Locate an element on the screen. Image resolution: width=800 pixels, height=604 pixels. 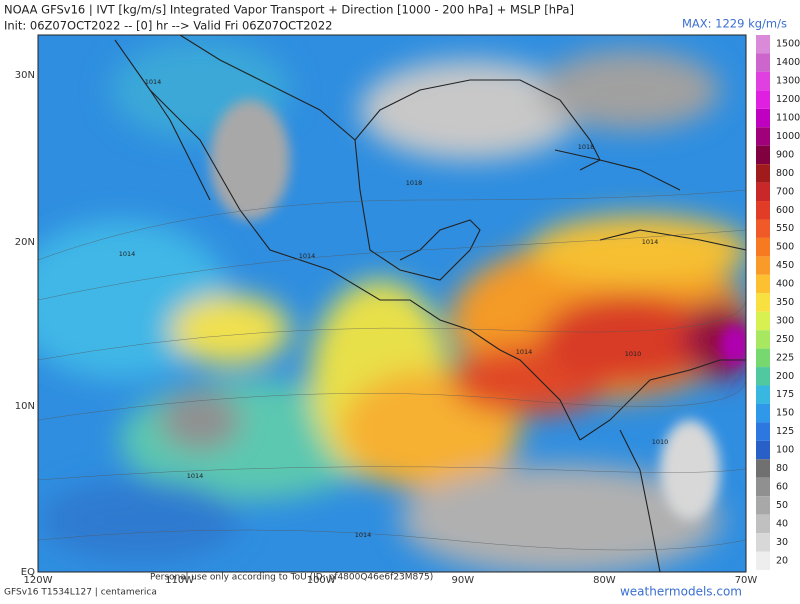
colorbar-label: 250 is located at coordinates (785, 339).